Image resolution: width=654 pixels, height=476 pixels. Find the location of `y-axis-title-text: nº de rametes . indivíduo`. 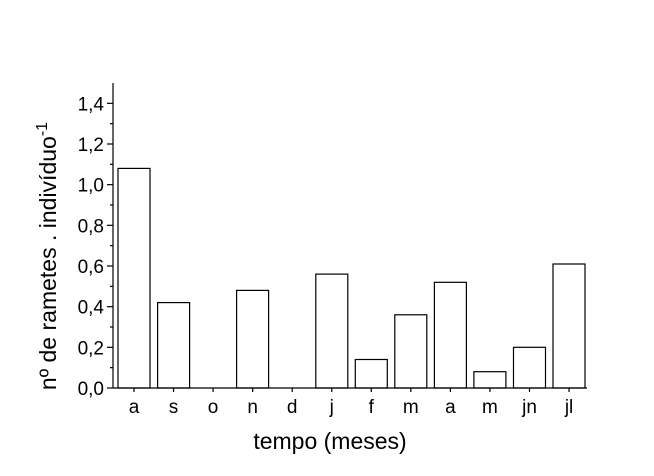

y-axis-title-text: nº de rametes . indivíduo is located at coordinates (48, 263).